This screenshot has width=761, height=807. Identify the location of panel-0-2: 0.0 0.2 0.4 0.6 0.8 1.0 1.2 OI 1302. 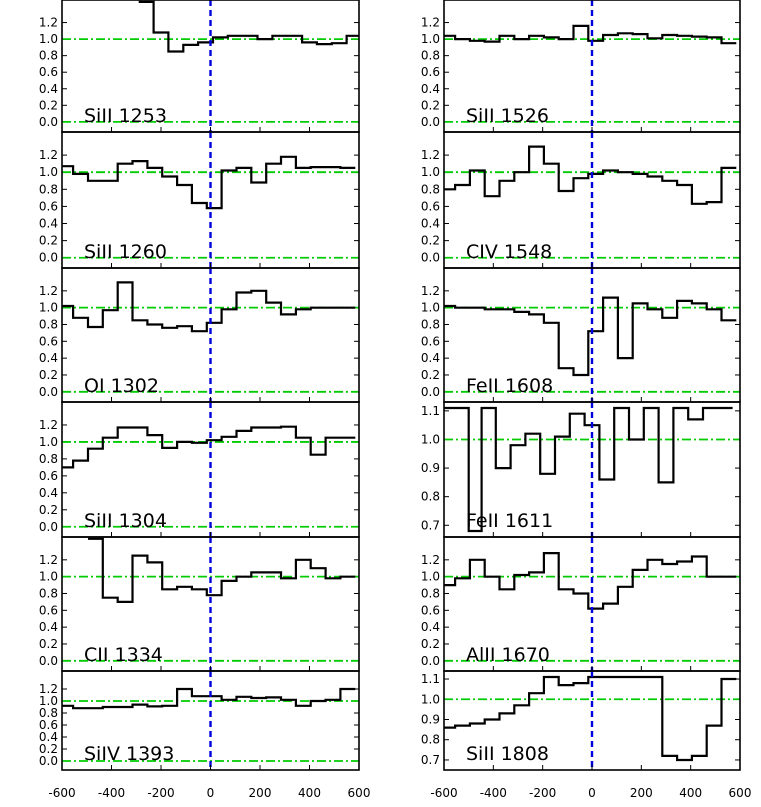
(199, 335).